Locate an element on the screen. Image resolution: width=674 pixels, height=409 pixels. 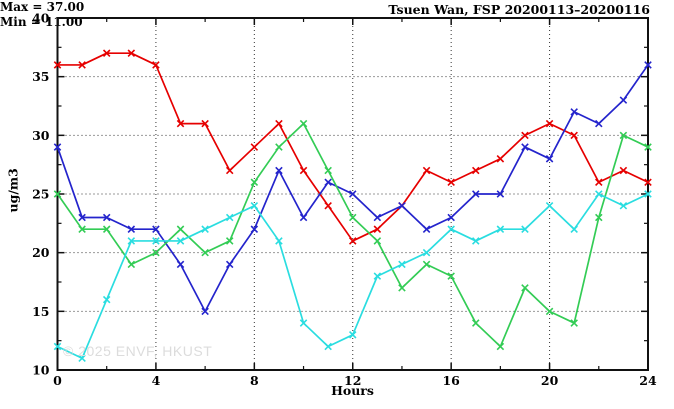
watermark: © 2025 ENVF, HKUST is located at coordinates (138, 351).